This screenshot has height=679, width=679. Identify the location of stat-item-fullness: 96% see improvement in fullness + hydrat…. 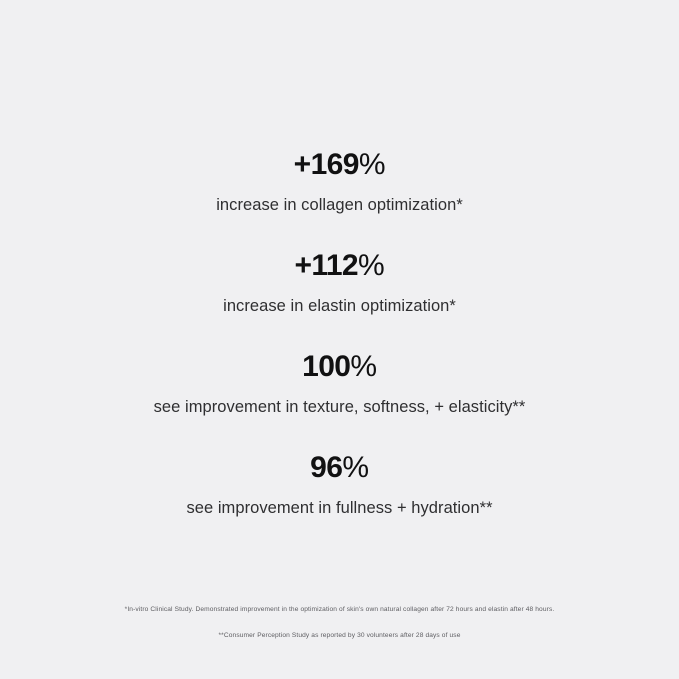
(339, 501).